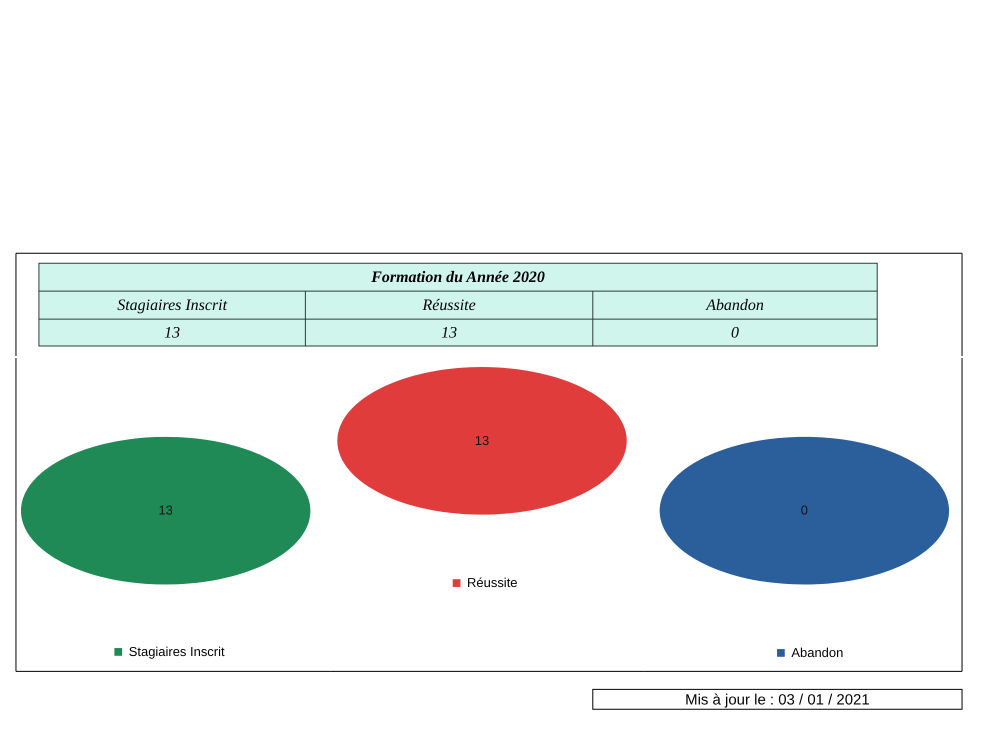 Image resolution: width=981 pixels, height=736 pixels. I want to click on legend-label: Abandon, so click(817, 652).